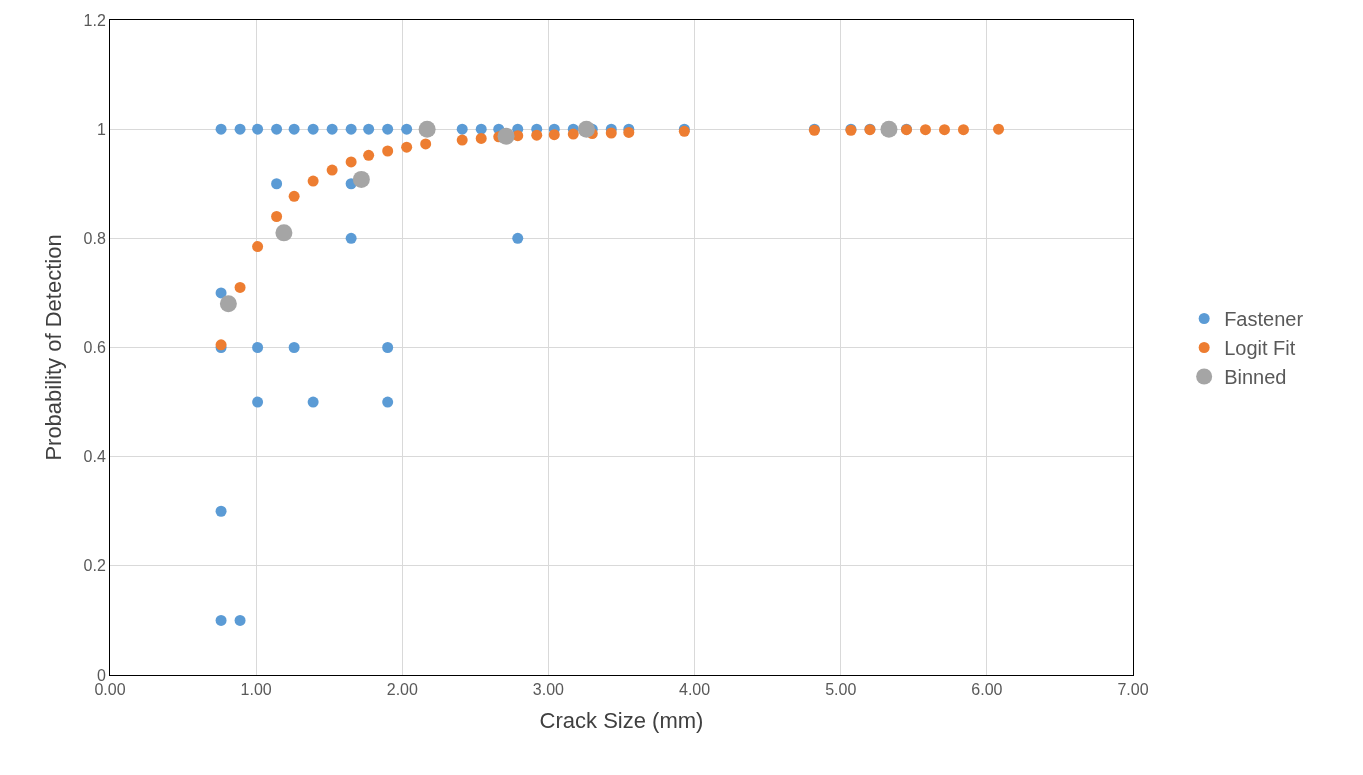 The width and height of the screenshot is (1363, 775). Describe the element at coordinates (621, 721) in the screenshot. I see `x-axis-title: Crack Size (mm)` at that location.